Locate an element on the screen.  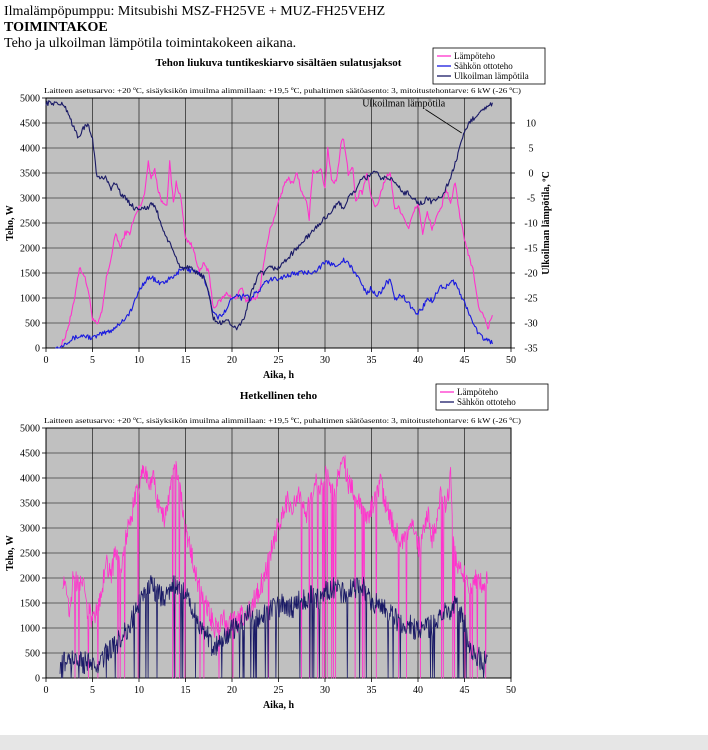
chart-title: Hetkellinen teho is located at coordinates (279, 396).